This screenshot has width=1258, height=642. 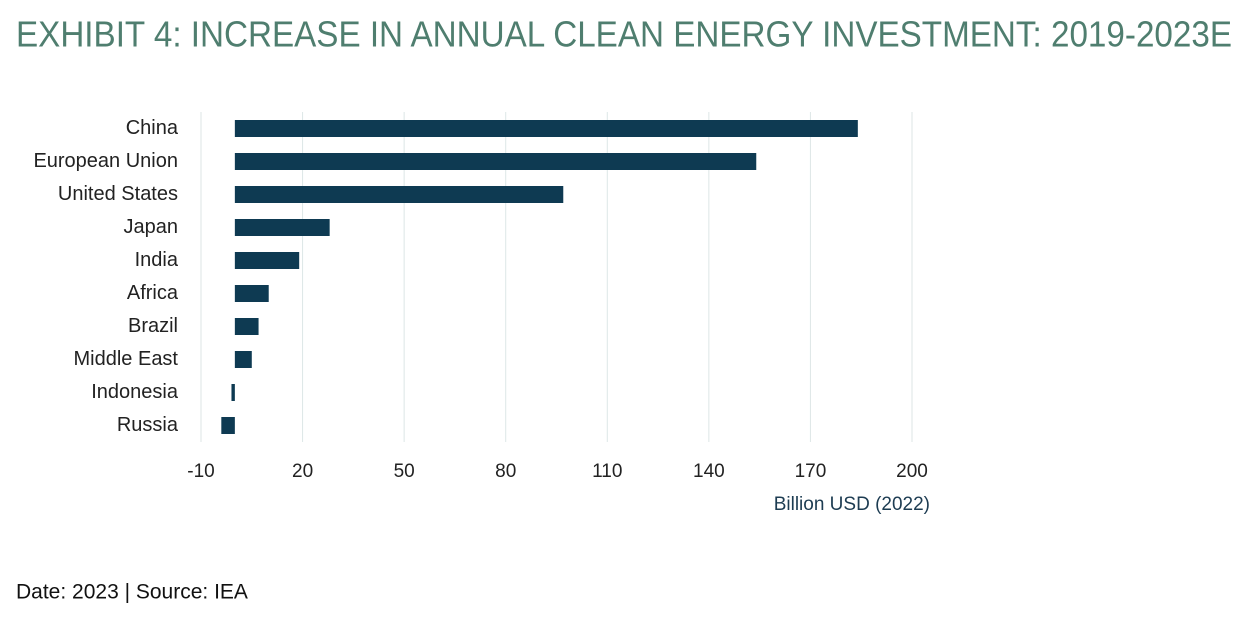 I want to click on x-tick-label: 200, so click(x=912, y=471).